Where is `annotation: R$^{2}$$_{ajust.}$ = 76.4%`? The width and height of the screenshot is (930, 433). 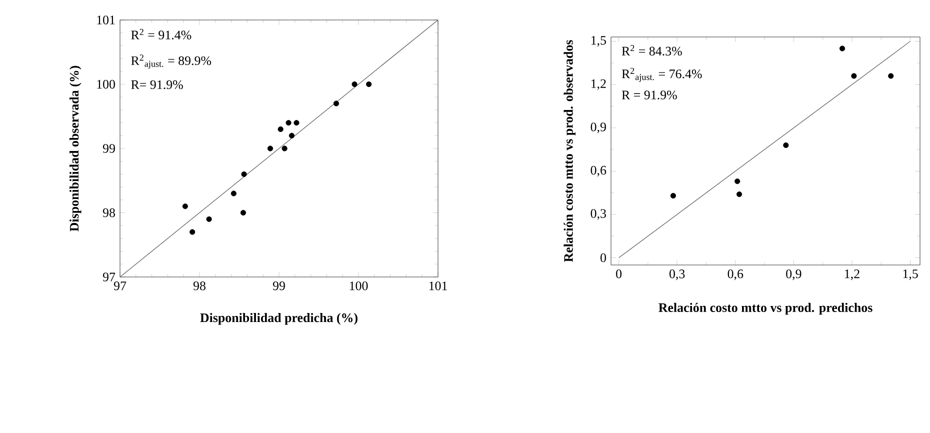 annotation: R$^{2}$$_{ajust.}$ = 76.4% is located at coordinates (662, 75).